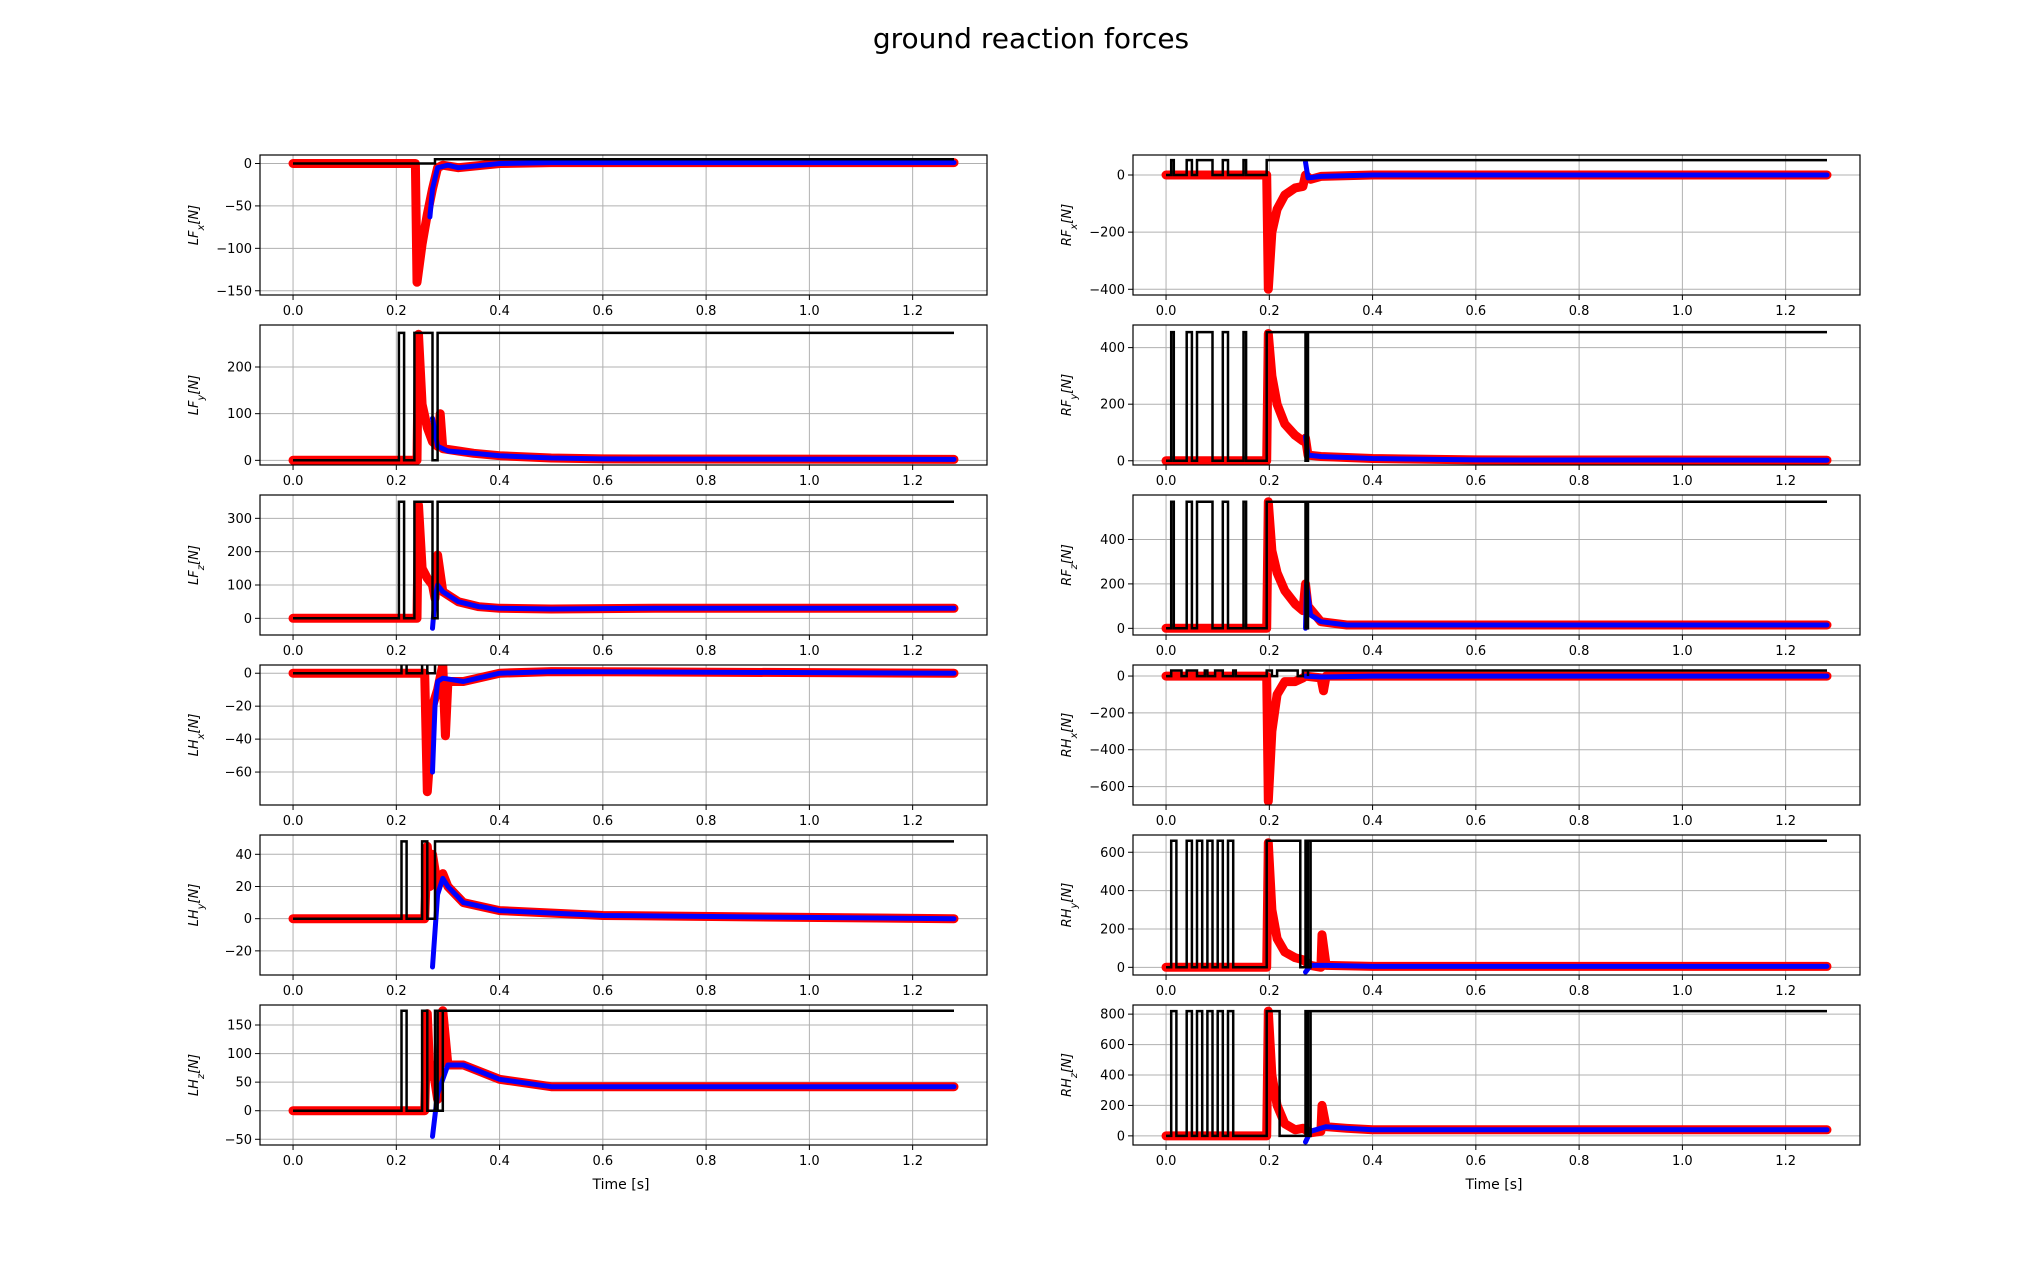 The height and width of the screenshot is (1275, 2039). Describe the element at coordinates (1107, 787) in the screenshot. I see `y-tick-label: −600` at that location.